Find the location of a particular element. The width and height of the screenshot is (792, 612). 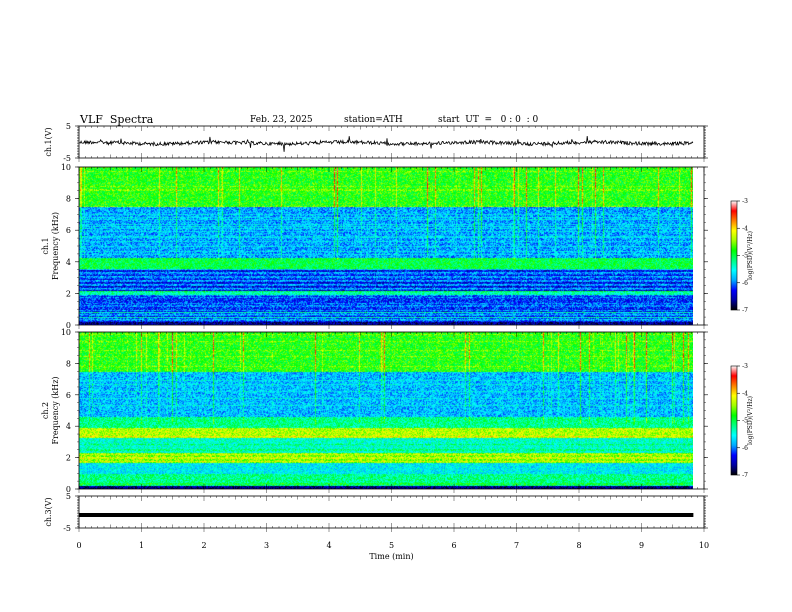

x-tick-label: 6 is located at coordinates (453, 545).